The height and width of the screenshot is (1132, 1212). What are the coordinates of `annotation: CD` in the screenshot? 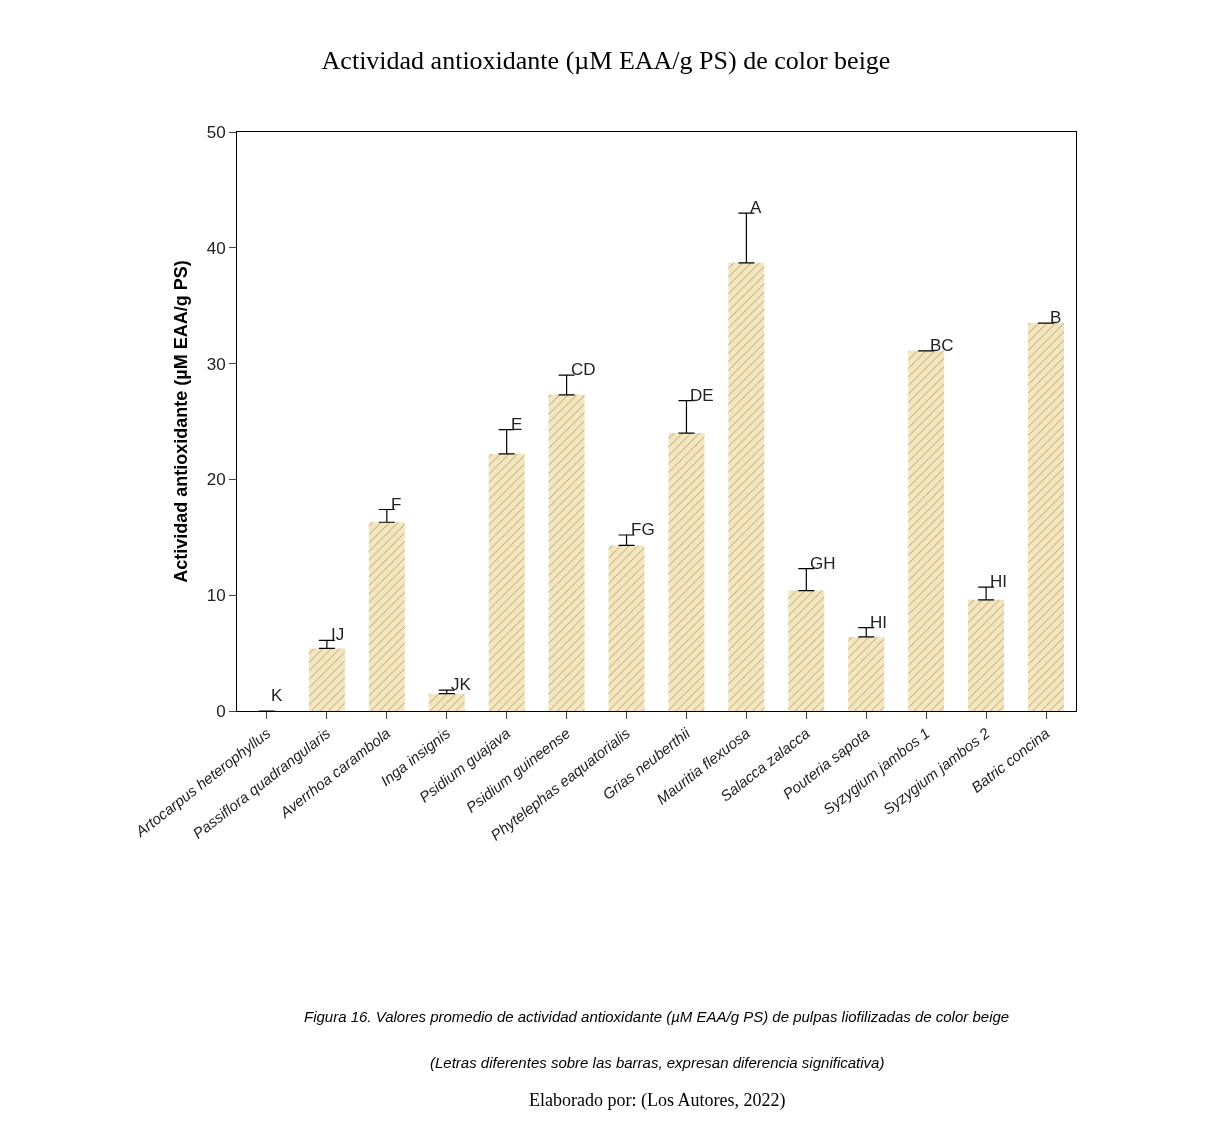 It's located at (583, 369).